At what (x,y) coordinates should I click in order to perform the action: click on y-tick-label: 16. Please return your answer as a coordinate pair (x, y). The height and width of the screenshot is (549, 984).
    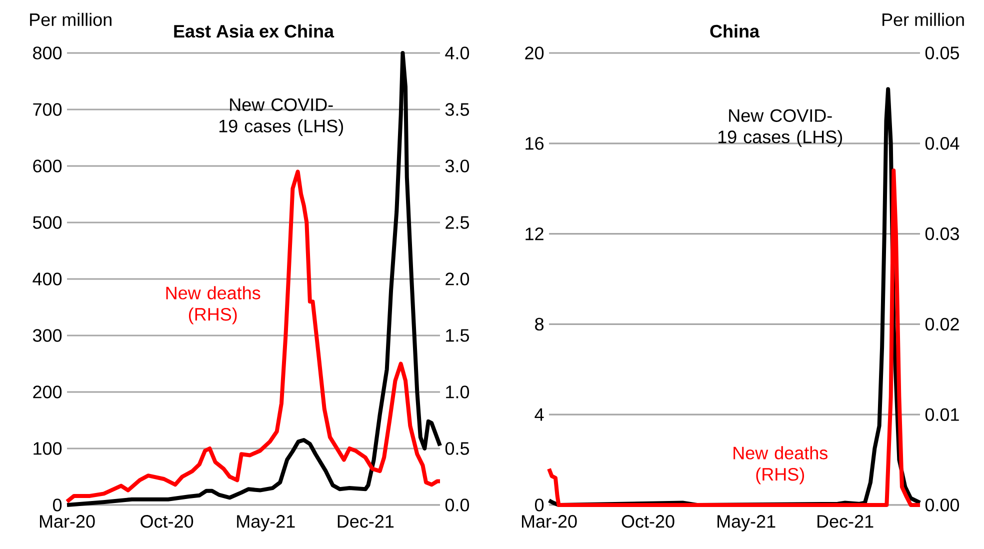
    Looking at the image, I should click on (535, 143).